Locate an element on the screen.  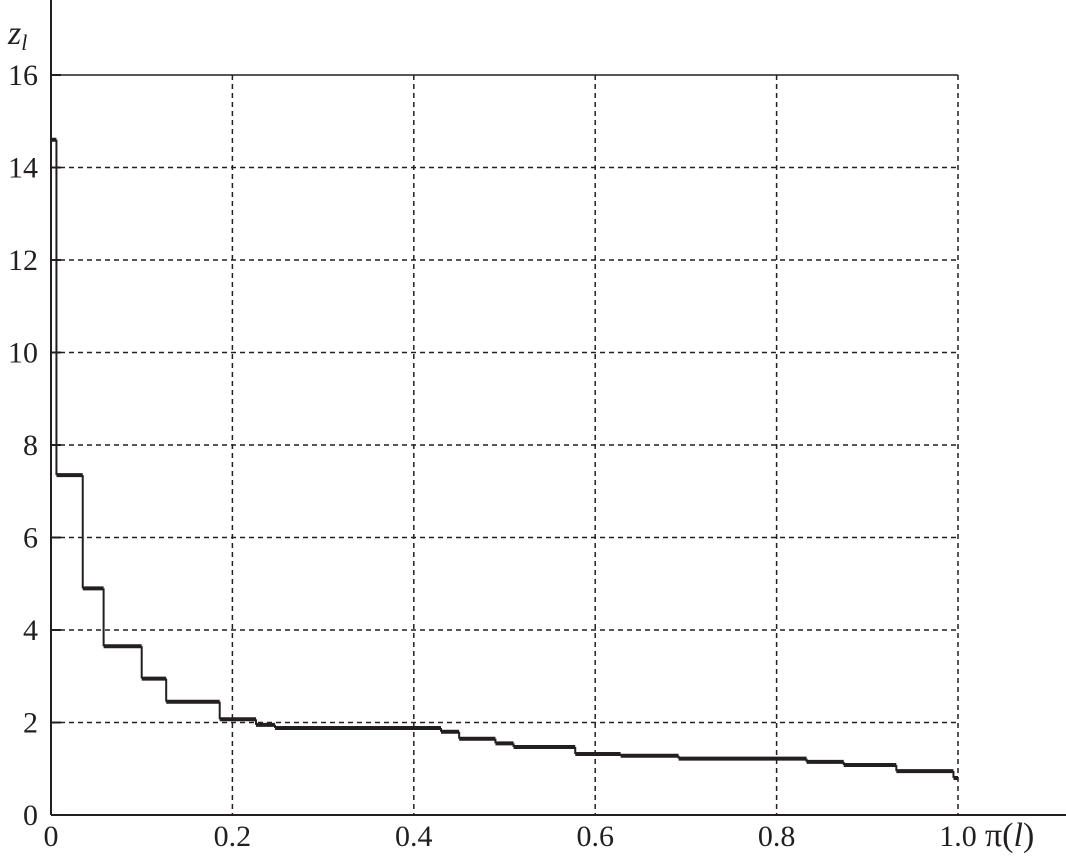
y-tick-label: 2 is located at coordinates (30, 723).